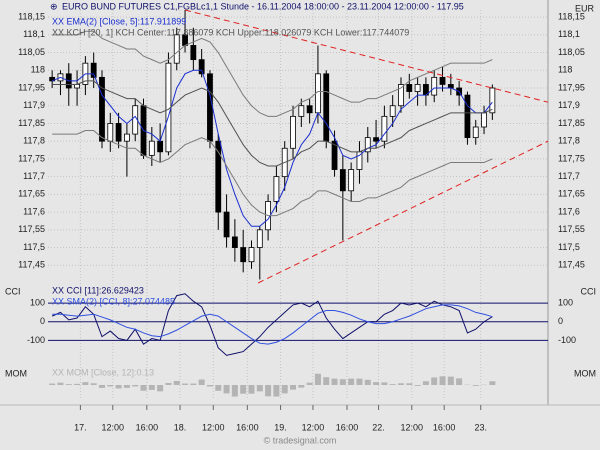 This screenshot has width=600, height=450. I want to click on x-tick-label: 19., so click(280, 427).